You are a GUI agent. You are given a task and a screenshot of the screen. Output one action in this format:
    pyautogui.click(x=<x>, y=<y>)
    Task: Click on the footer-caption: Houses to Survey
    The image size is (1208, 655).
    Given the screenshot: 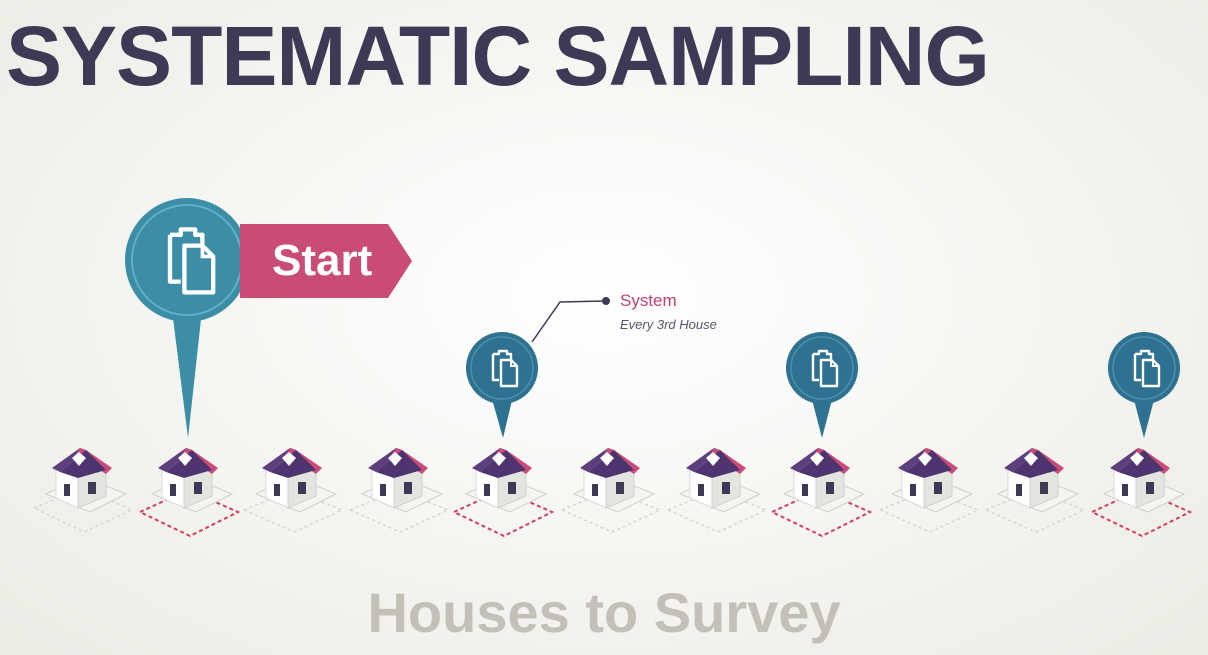 What is the action you would take?
    pyautogui.click(x=604, y=612)
    